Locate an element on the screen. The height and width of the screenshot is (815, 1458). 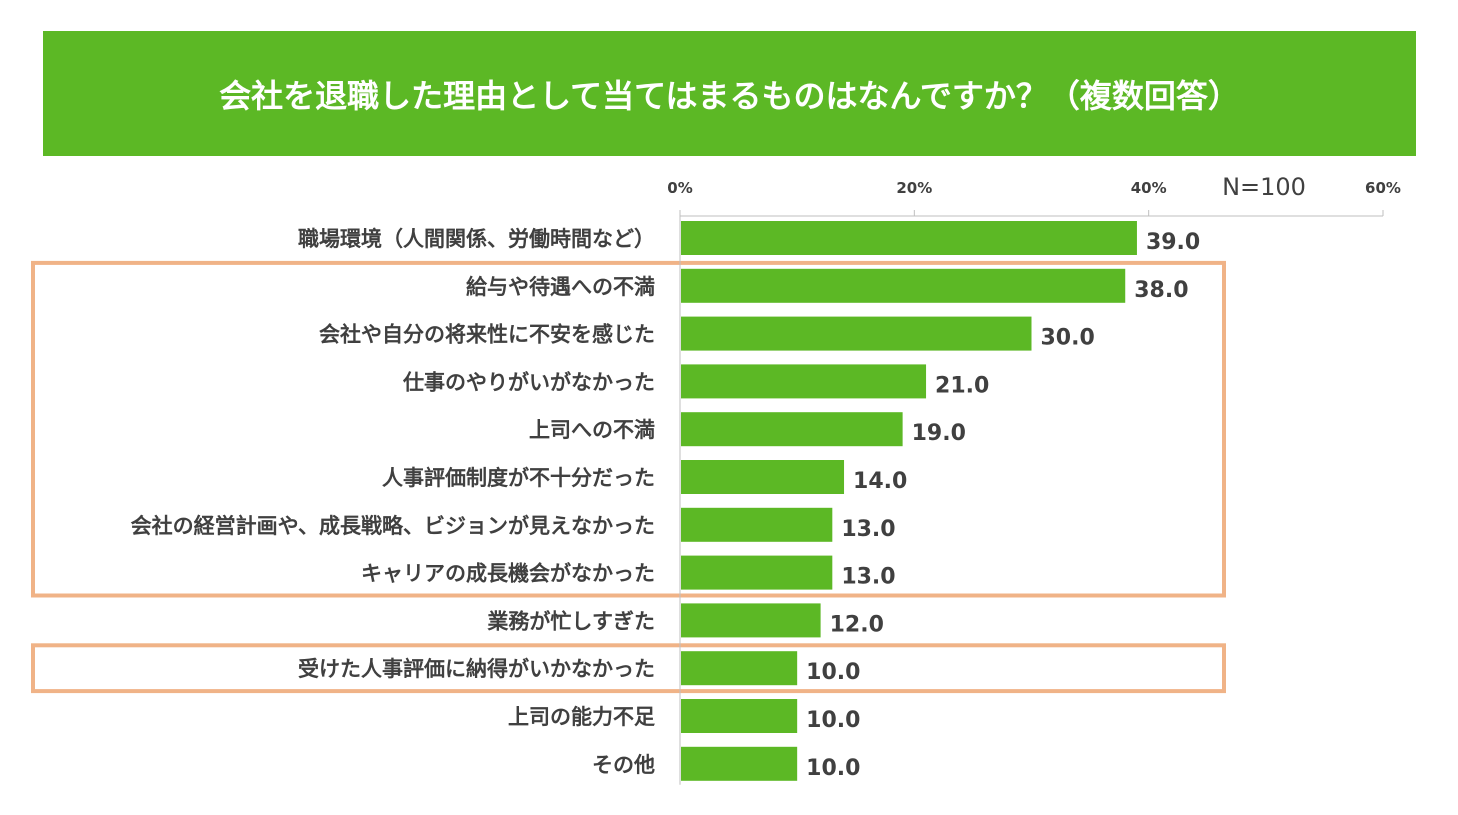
chart-title: 会社を退職した理由として当てはまるものはなんですか？（複数回答） is located at coordinates (729, 95).